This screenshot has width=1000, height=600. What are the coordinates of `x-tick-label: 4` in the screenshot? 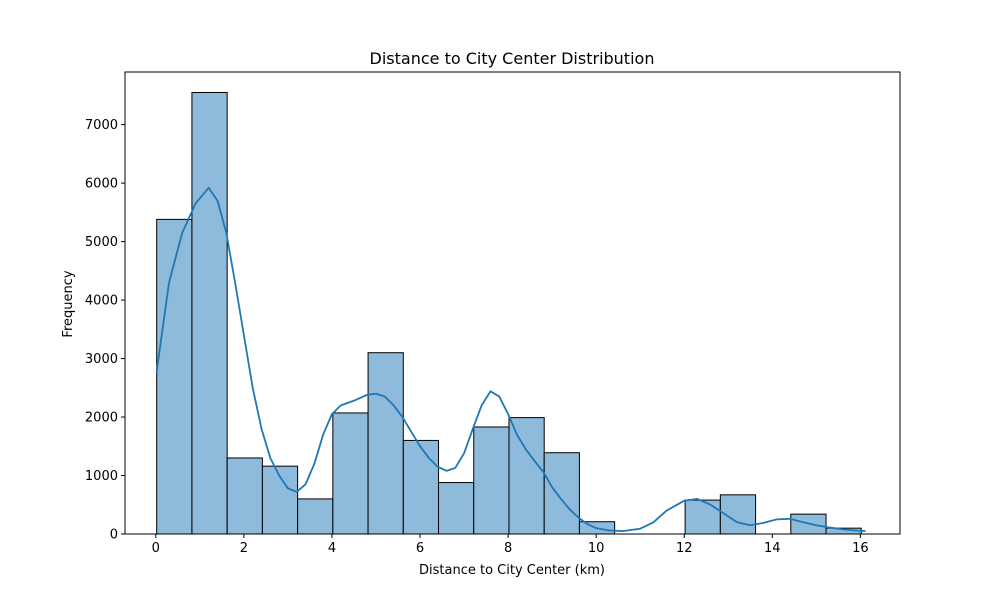 It's located at (332, 548).